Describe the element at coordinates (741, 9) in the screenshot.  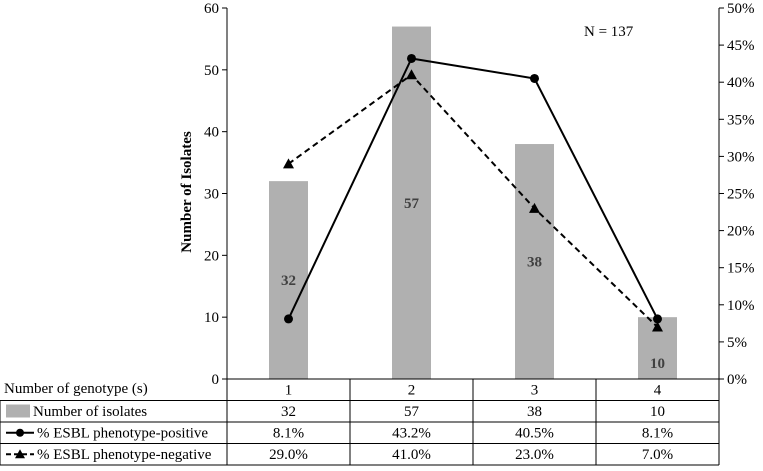
I see `right-tick-label: 50%` at that location.